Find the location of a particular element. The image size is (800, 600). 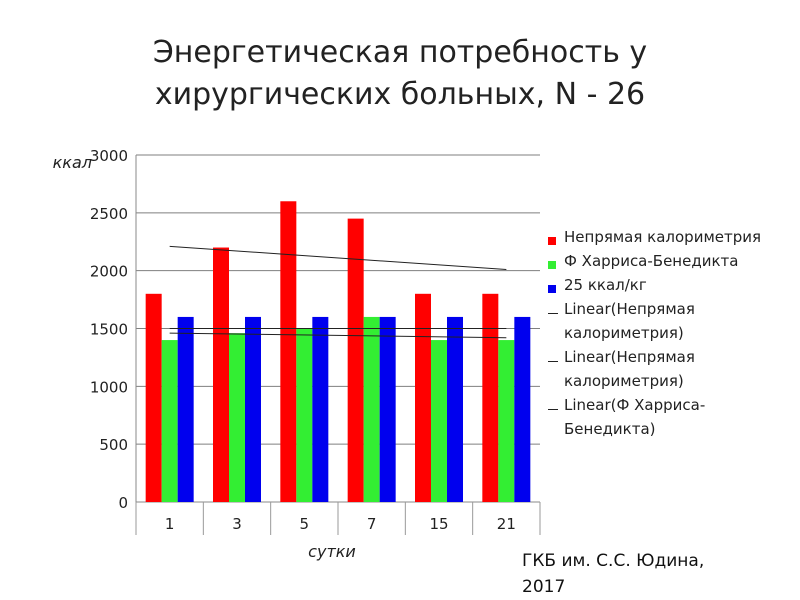

x-tick-label: 1 is located at coordinates (170, 524).